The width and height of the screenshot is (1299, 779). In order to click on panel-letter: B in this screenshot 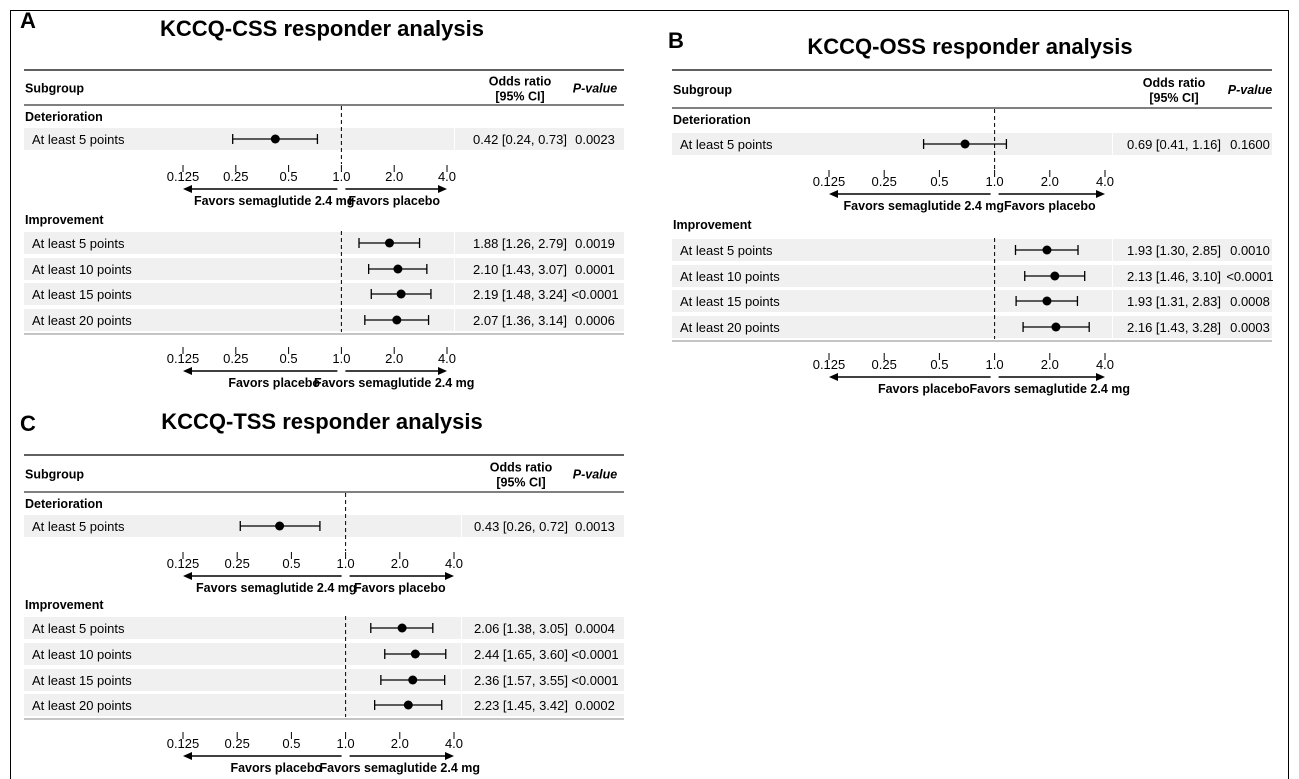, I will do `click(676, 40)`.